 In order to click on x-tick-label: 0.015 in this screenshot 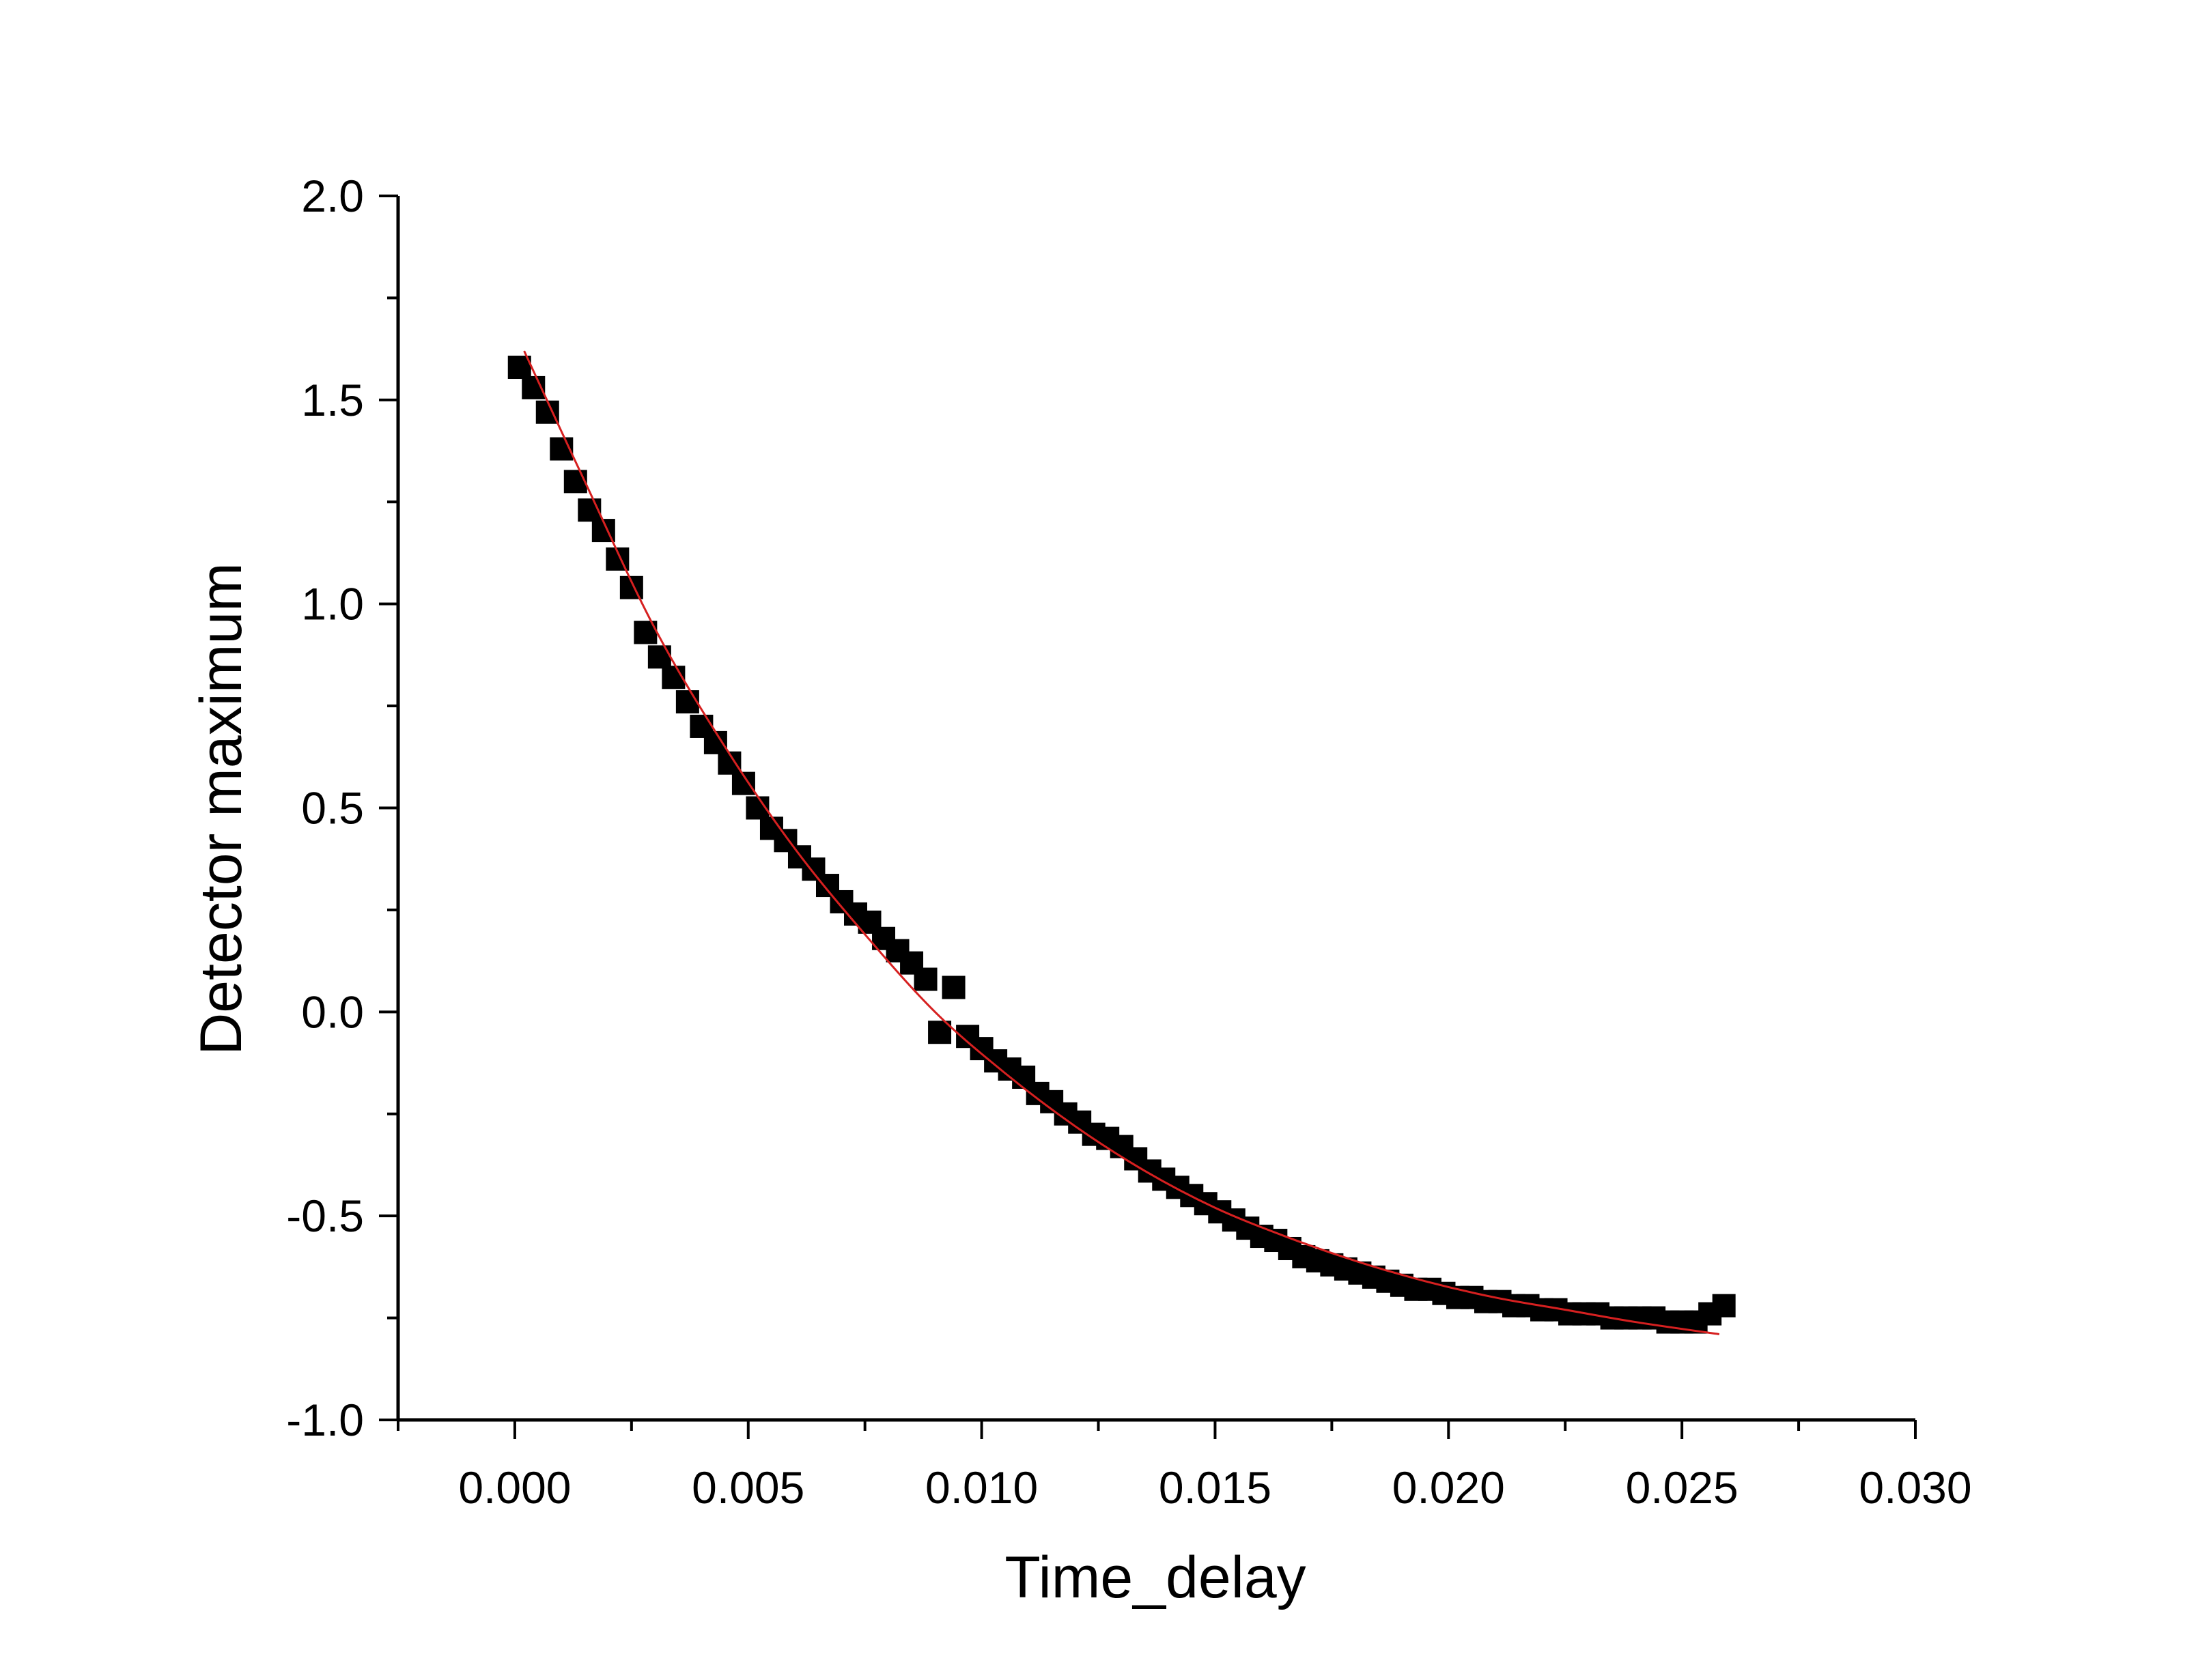, I will do `click(1215, 1487)`.